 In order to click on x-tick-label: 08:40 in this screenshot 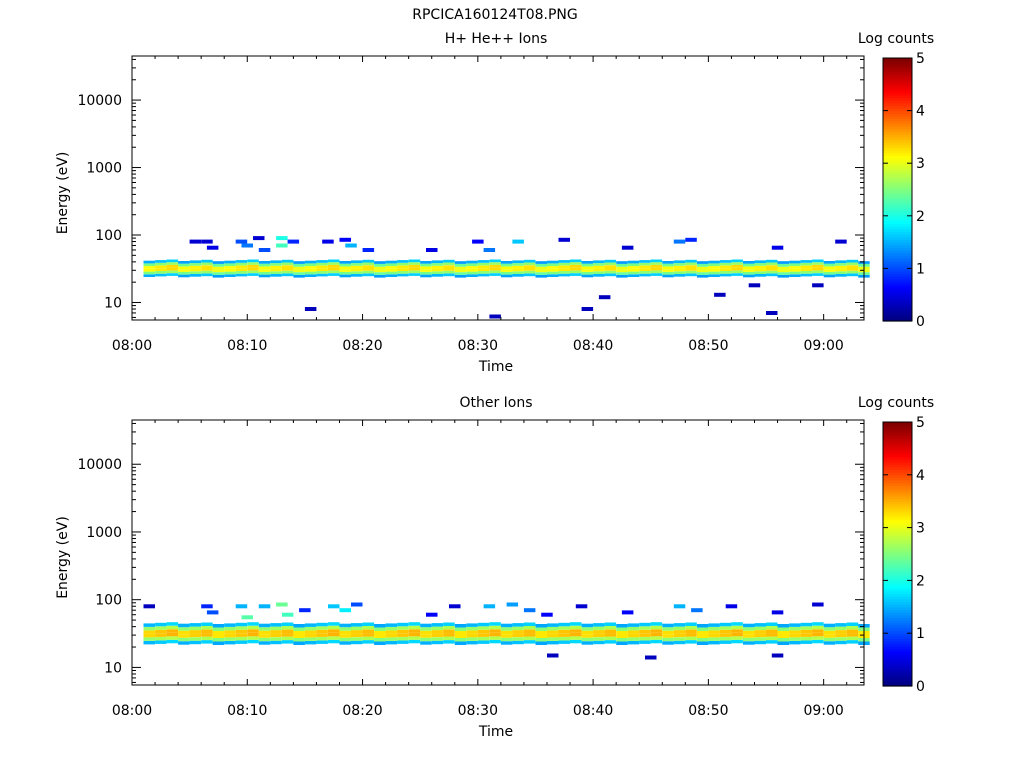, I will do `click(593, 346)`.